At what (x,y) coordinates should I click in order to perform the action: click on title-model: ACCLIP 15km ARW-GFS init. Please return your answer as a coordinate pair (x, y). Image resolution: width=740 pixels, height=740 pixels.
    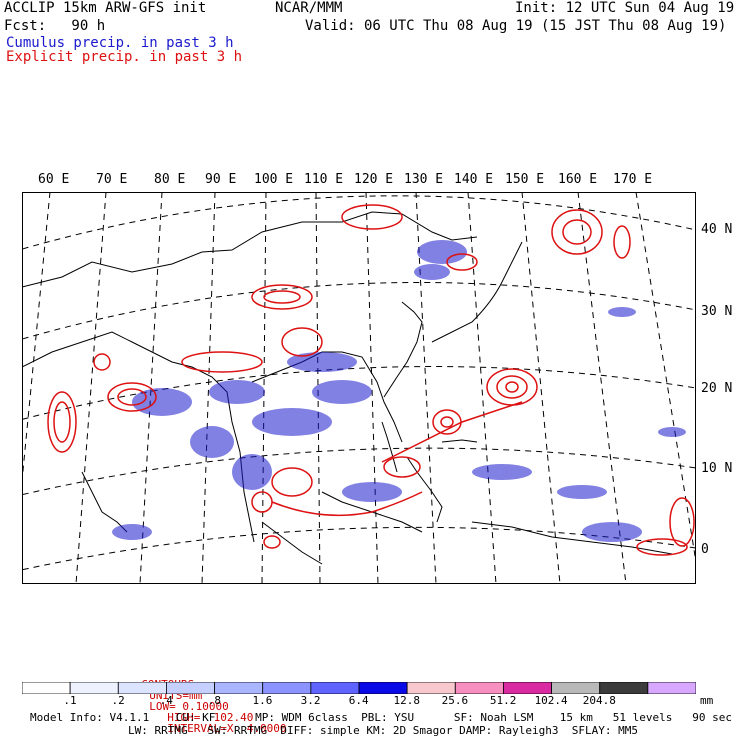
    Looking at the image, I should click on (105, 8).